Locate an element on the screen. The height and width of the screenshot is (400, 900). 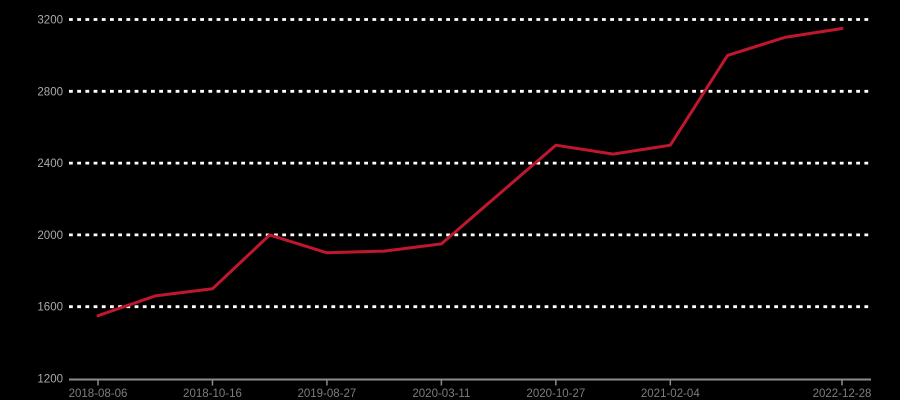
x-axis-tick-label: 2020-03-11 is located at coordinates (441, 394).